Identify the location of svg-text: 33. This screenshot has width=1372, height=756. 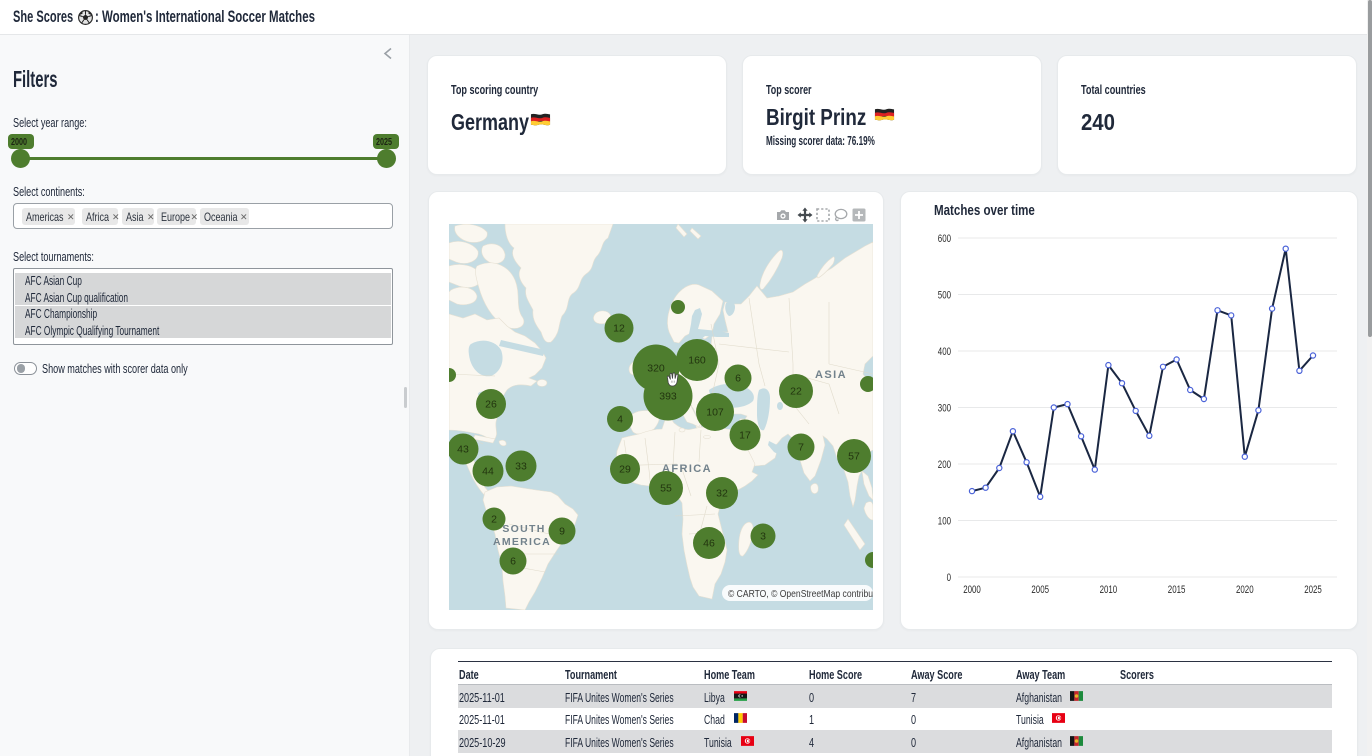
(521, 467).